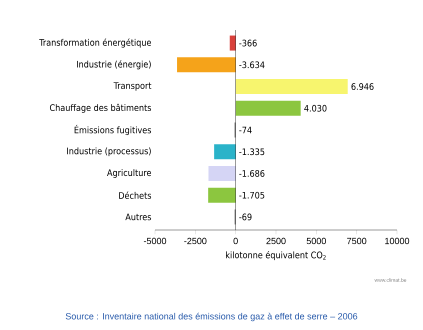 This screenshot has width=423, height=330. Describe the element at coordinates (236, 241) in the screenshot. I see `x-tick-label: 0` at that location.